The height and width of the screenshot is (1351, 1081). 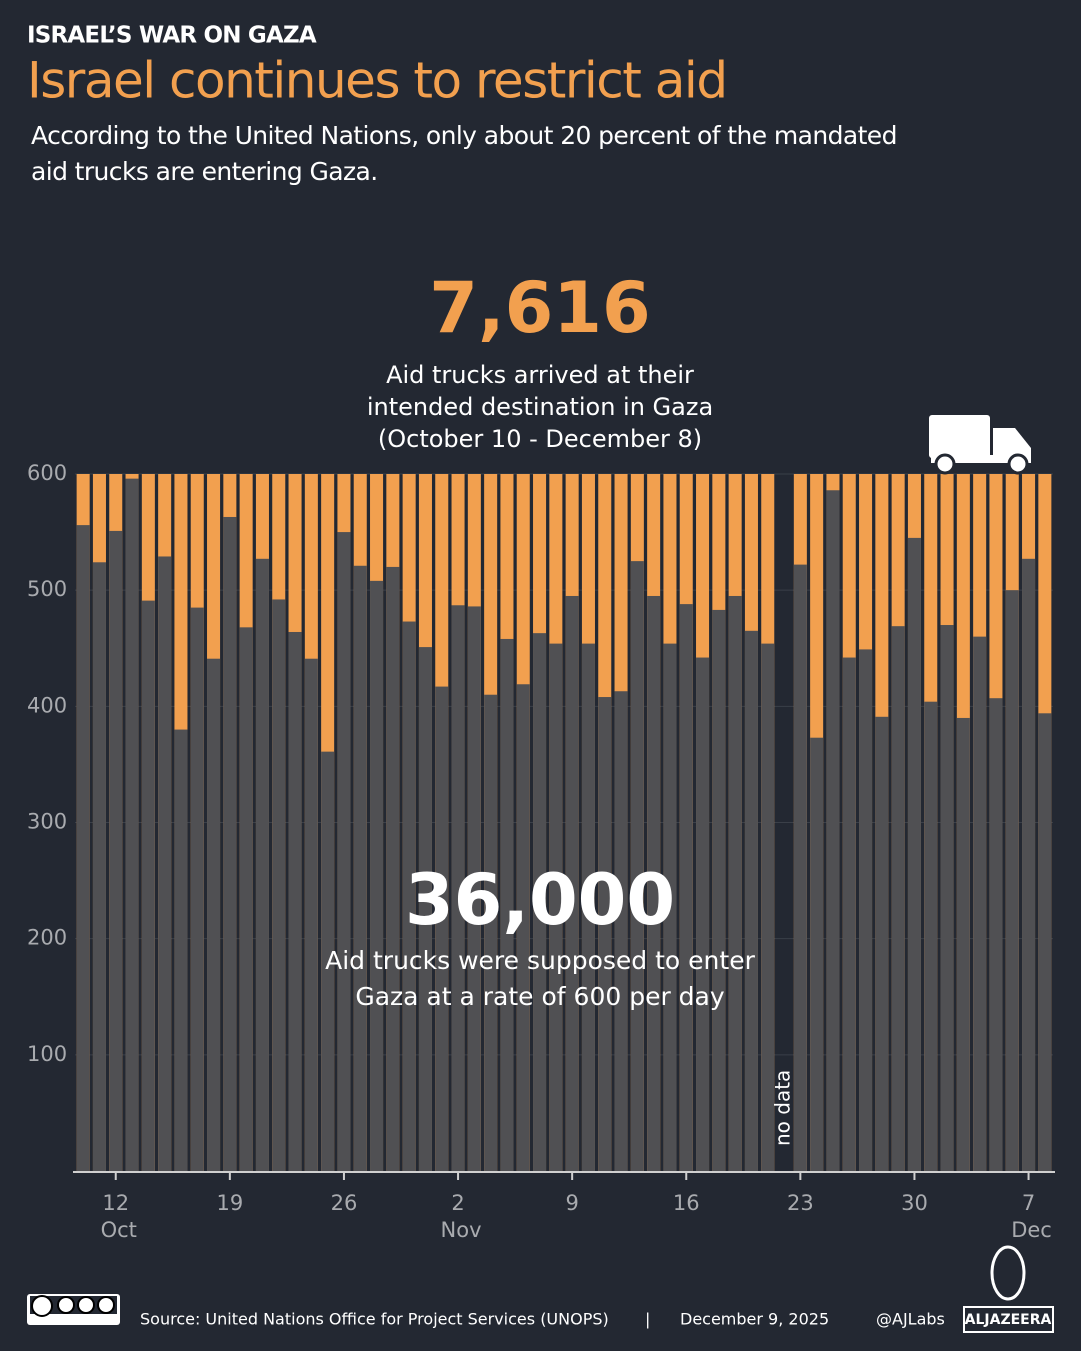 I want to click on annotation-number: 36,000, so click(x=540, y=900).